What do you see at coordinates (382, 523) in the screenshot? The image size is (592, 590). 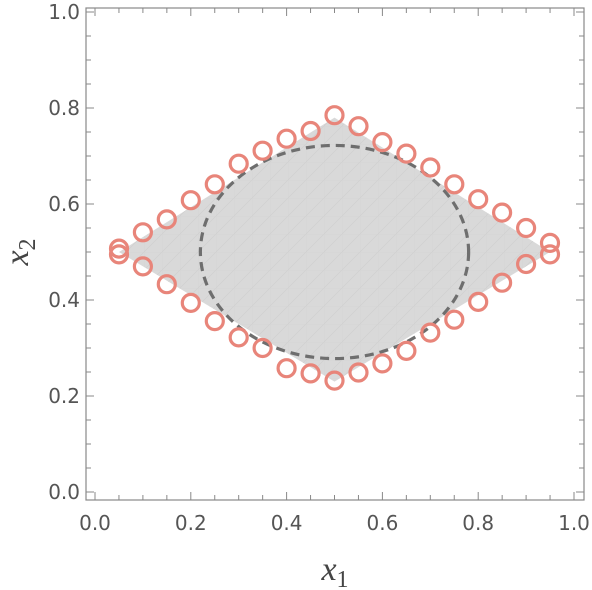 I see `x-tick-label: 0.6` at bounding box center [382, 523].